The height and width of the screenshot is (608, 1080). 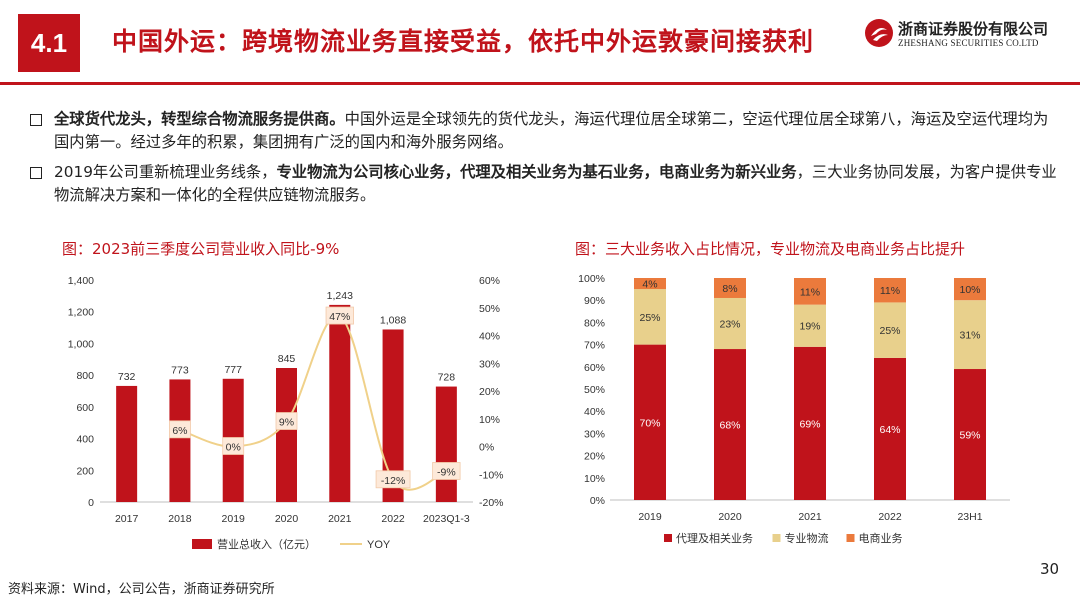 What do you see at coordinates (447, 378) in the screenshot?
I see `revenue-bar-label: 728` at bounding box center [447, 378].